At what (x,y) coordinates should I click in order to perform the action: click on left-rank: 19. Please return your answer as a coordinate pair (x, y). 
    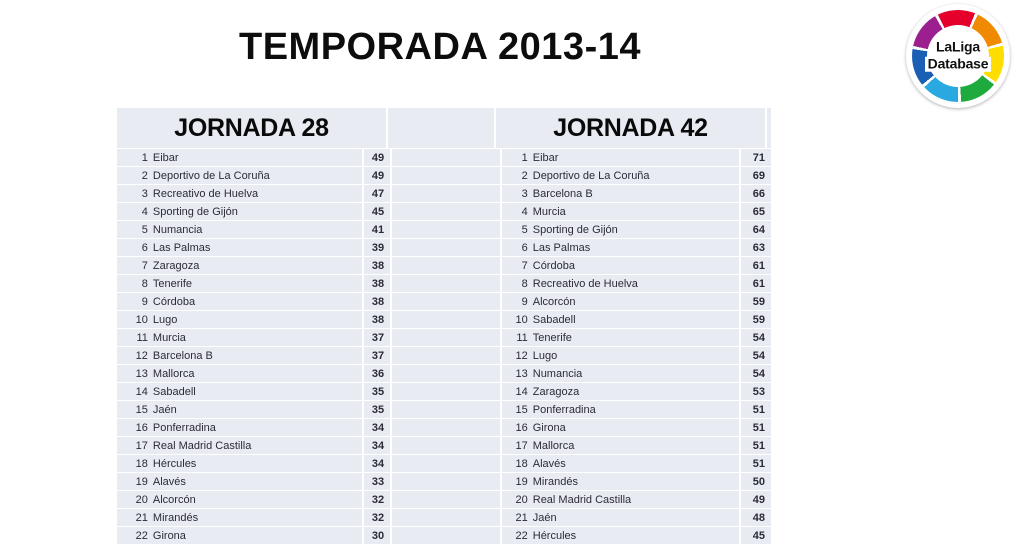
    Looking at the image, I should click on (141, 481).